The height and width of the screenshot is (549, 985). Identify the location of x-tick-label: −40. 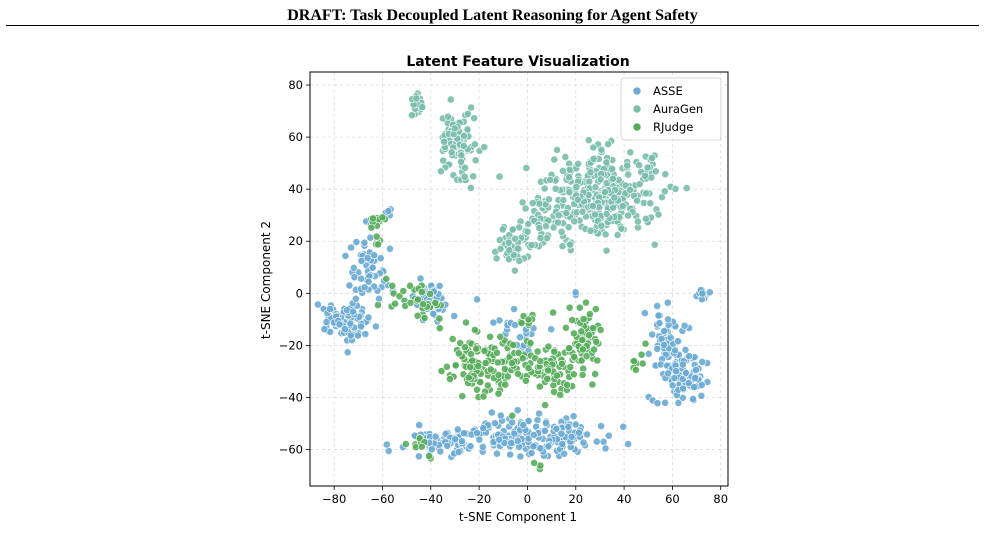
(431, 499).